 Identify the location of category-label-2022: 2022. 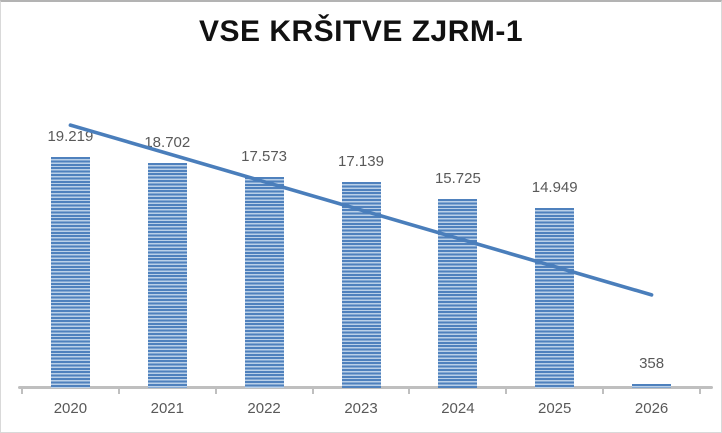
(264, 408).